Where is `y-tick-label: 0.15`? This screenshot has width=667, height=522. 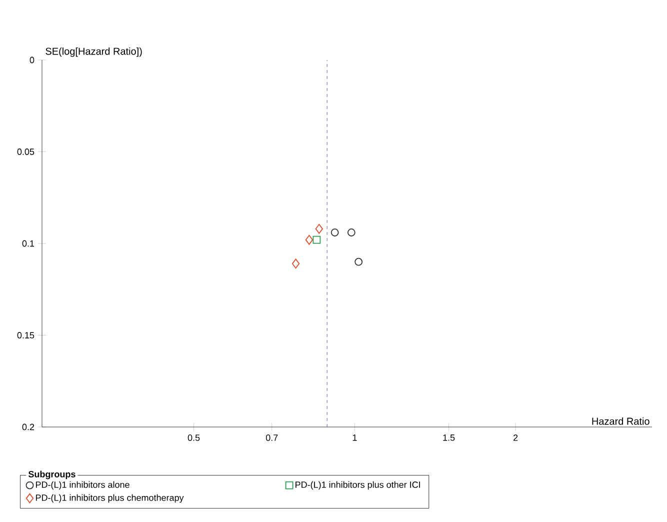
y-tick-label: 0.15 is located at coordinates (25, 335).